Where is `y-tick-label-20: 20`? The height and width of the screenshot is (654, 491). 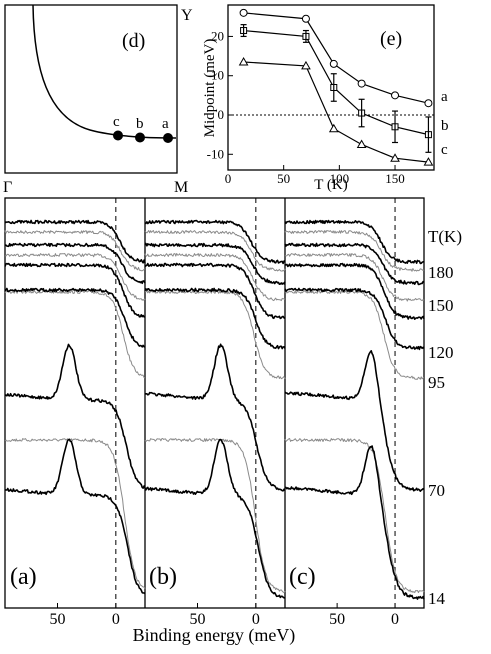 y-tick-label-20: 20 is located at coordinates (217, 35).